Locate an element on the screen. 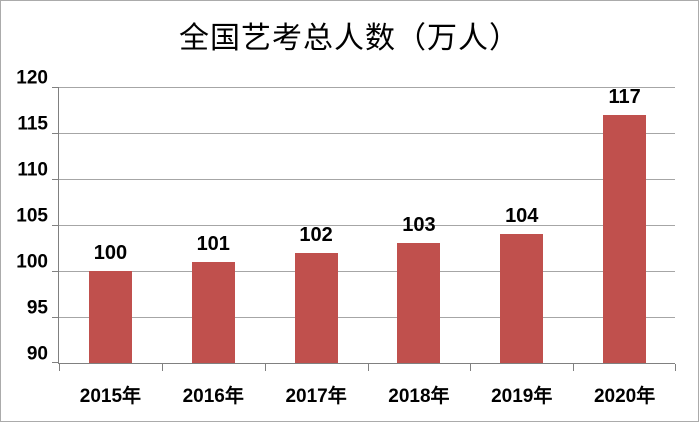  bar-value-label-2018年: 103 is located at coordinates (419, 225).